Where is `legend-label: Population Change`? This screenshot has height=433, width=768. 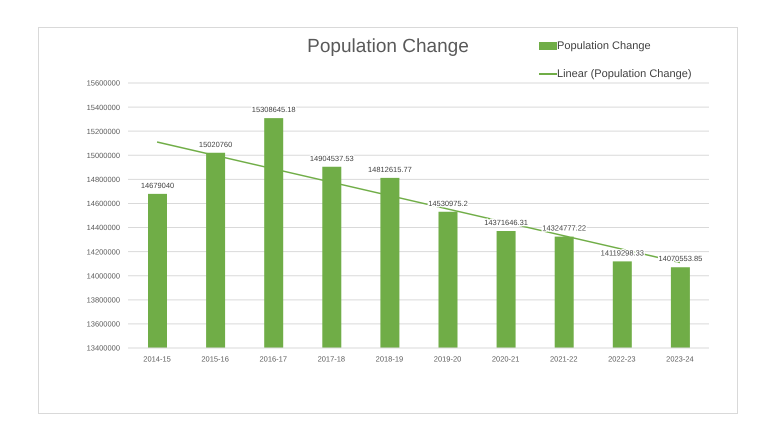
legend-label: Population Change is located at coordinates (604, 46).